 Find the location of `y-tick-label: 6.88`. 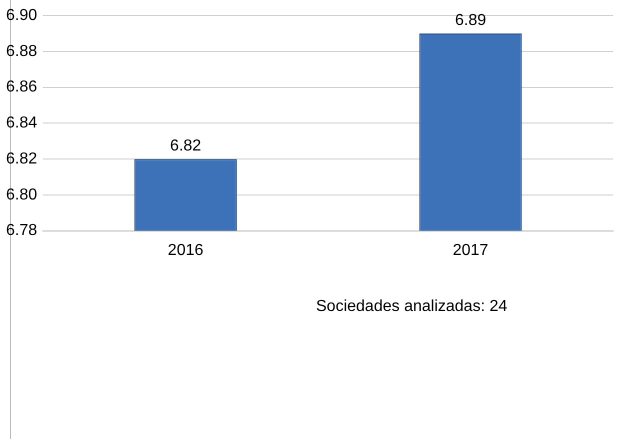

y-tick-label: 6.88 is located at coordinates (22, 51).